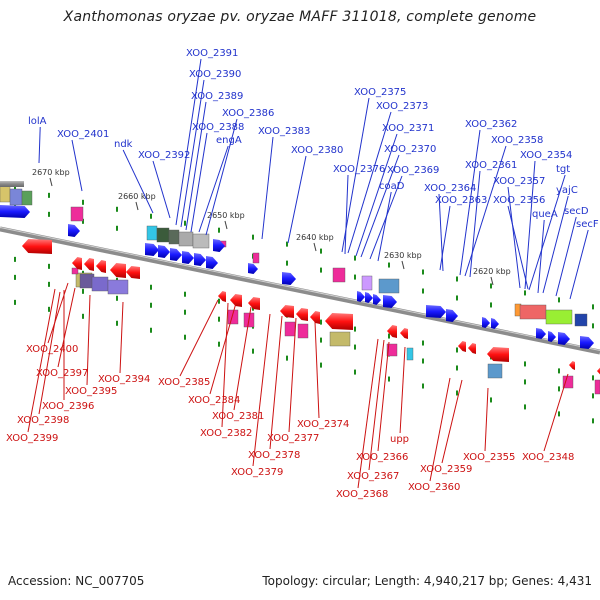 The width and height of the screenshot is (600, 600). Describe the element at coordinates (489, 457) in the screenshot. I see `bottom-gene-label: XOO_2355` at that location.